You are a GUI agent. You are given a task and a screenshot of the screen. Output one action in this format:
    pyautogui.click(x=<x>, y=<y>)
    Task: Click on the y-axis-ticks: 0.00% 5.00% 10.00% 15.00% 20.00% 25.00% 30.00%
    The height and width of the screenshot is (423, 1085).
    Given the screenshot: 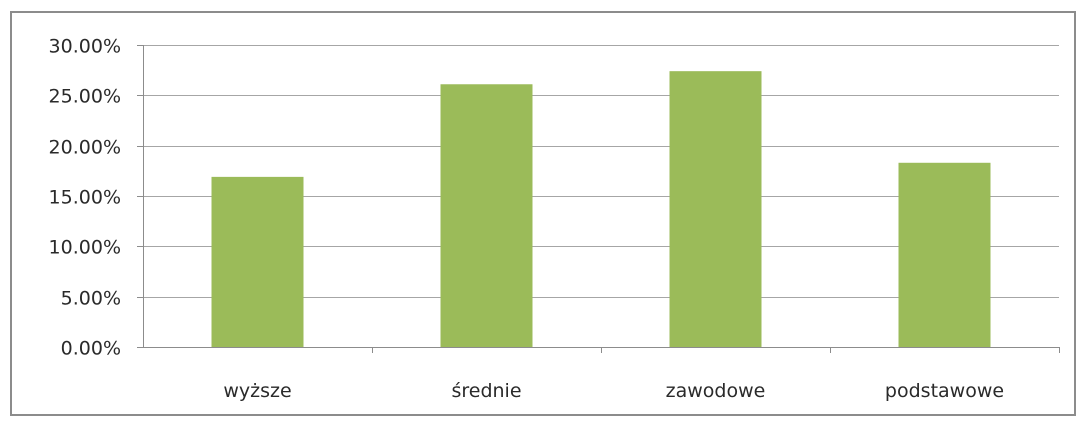 What is the action you would take?
    pyautogui.click(x=96, y=198)
    